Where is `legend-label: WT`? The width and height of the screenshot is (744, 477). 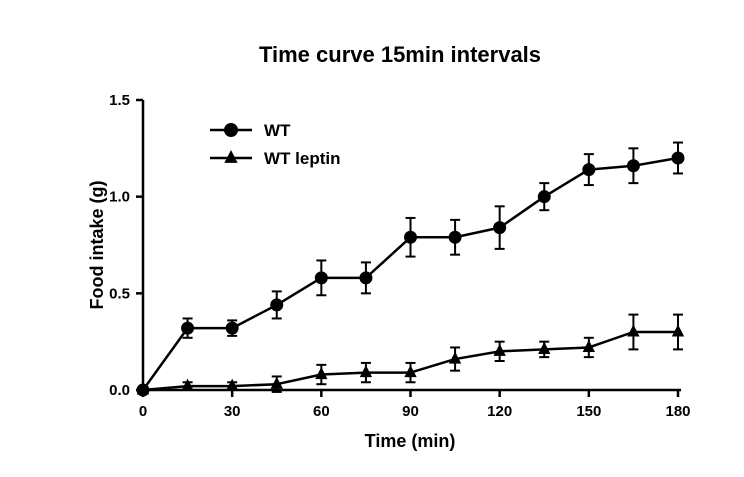 legend-label: WT is located at coordinates (277, 130).